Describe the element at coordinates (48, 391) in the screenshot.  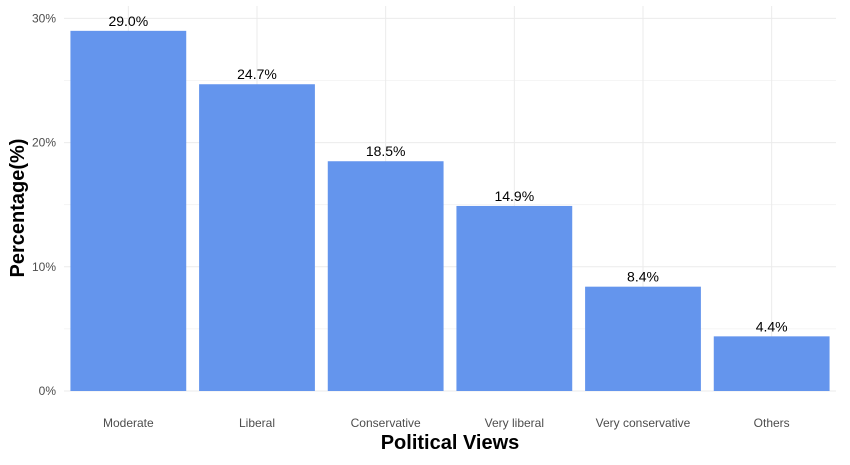
I see `y-tick-label: 0%` at that location.